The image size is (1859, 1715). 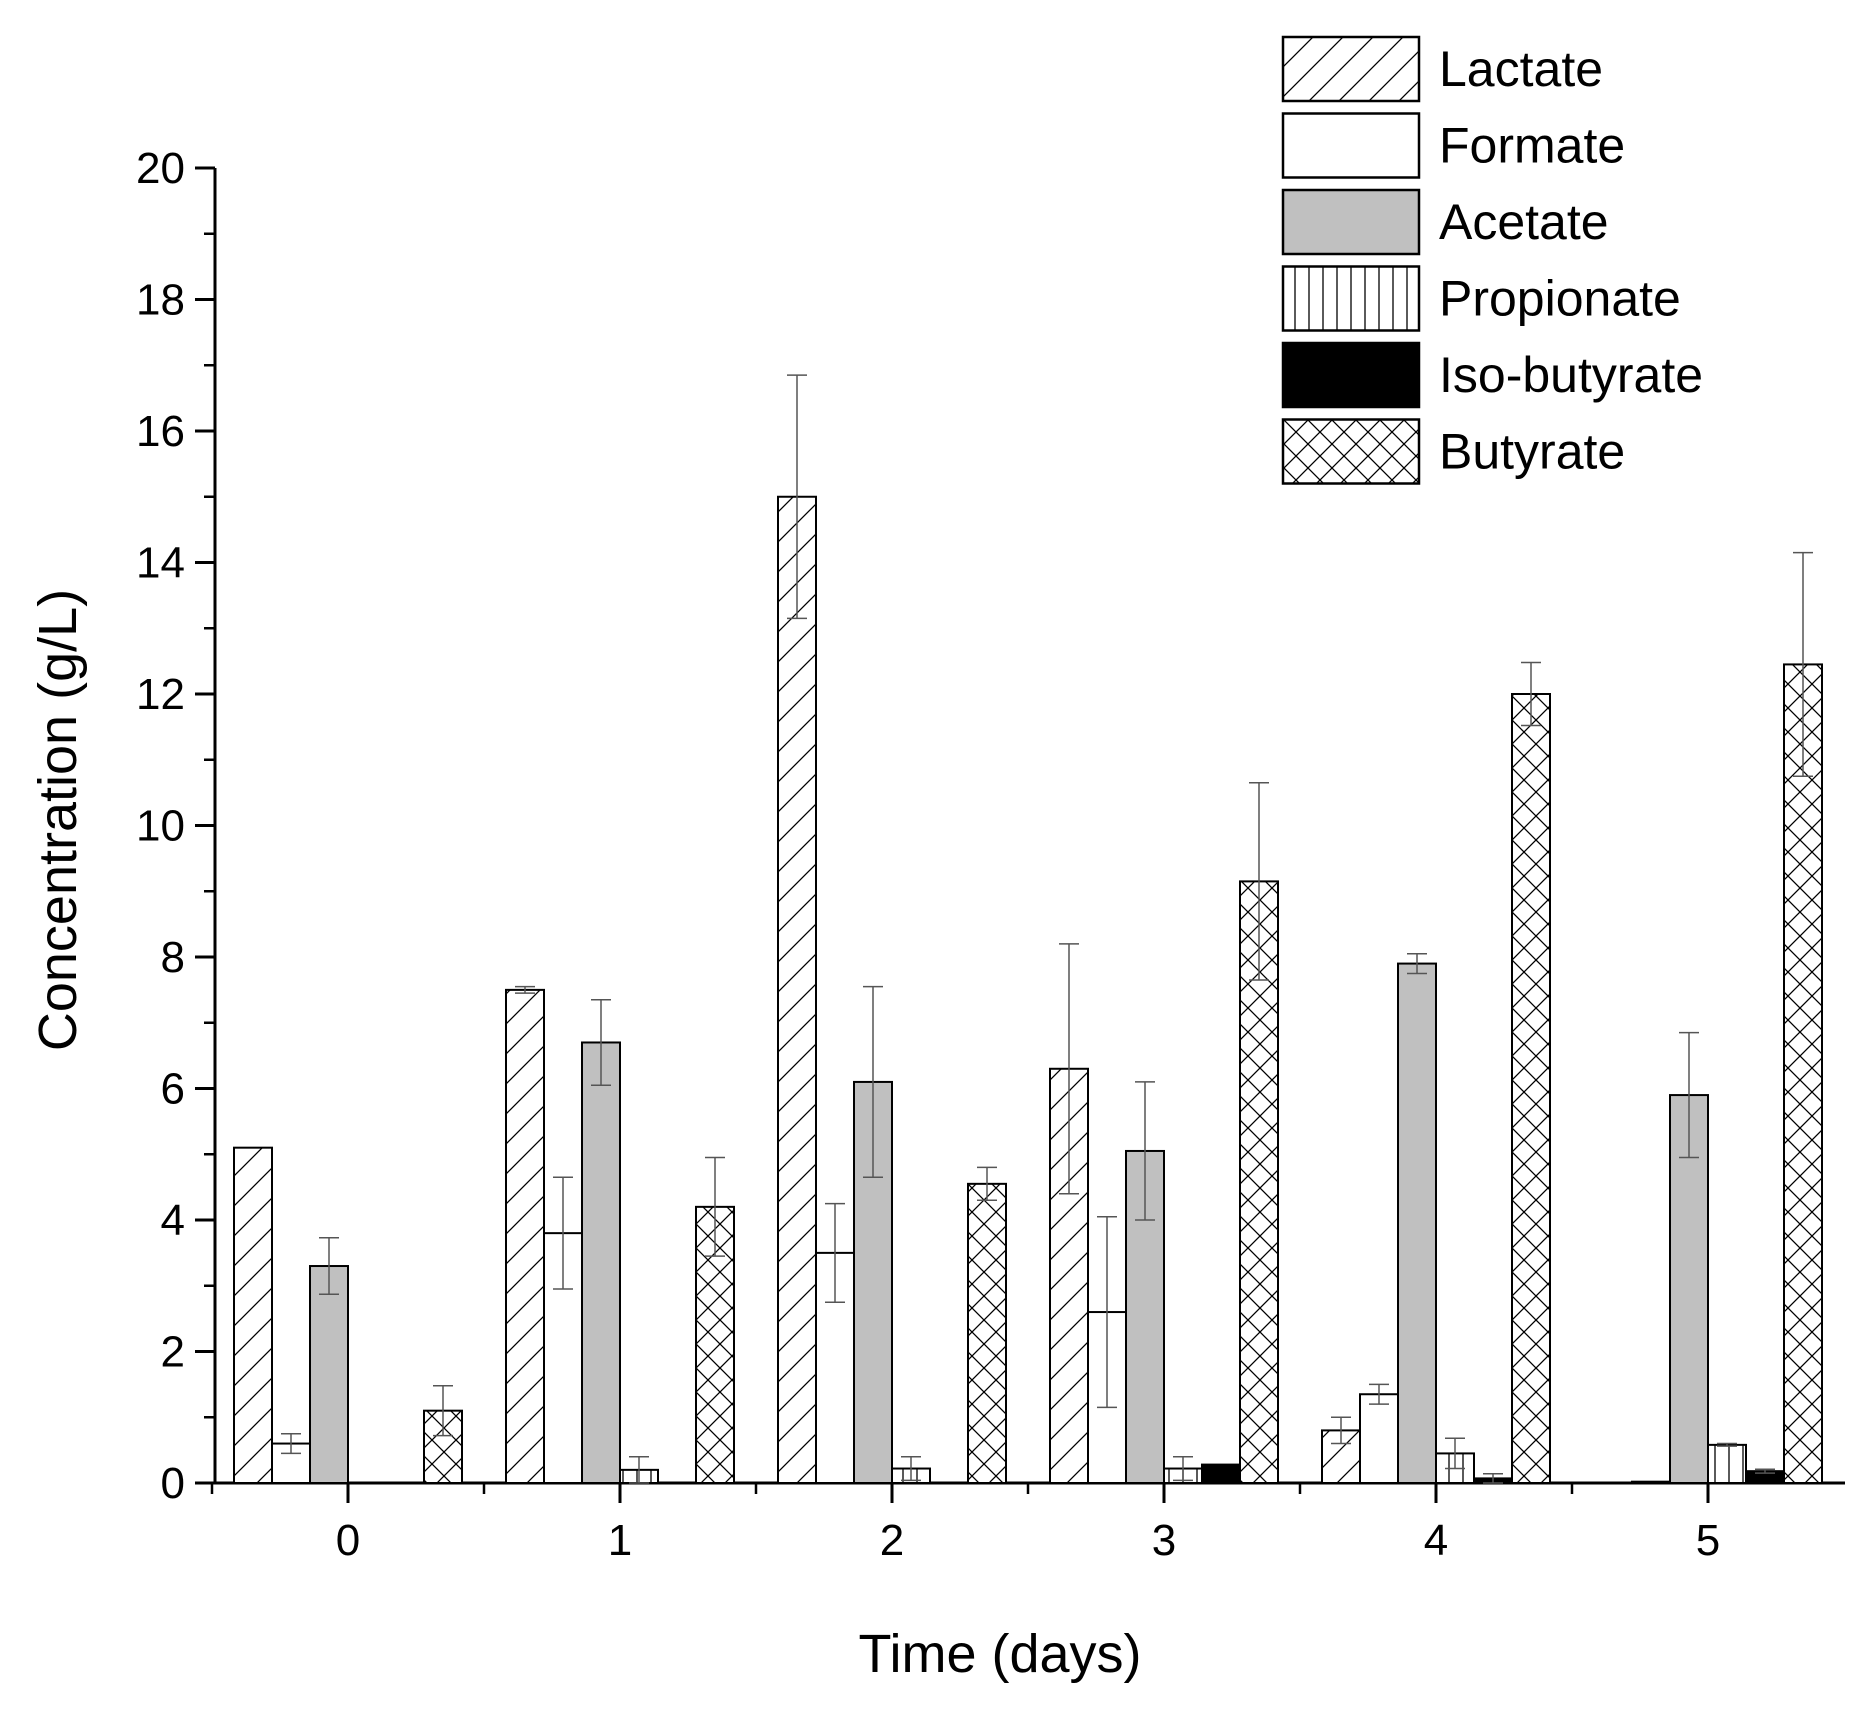 I want to click on legend-label-iso-butyrate: Iso-butyrate, so click(x=1571, y=375).